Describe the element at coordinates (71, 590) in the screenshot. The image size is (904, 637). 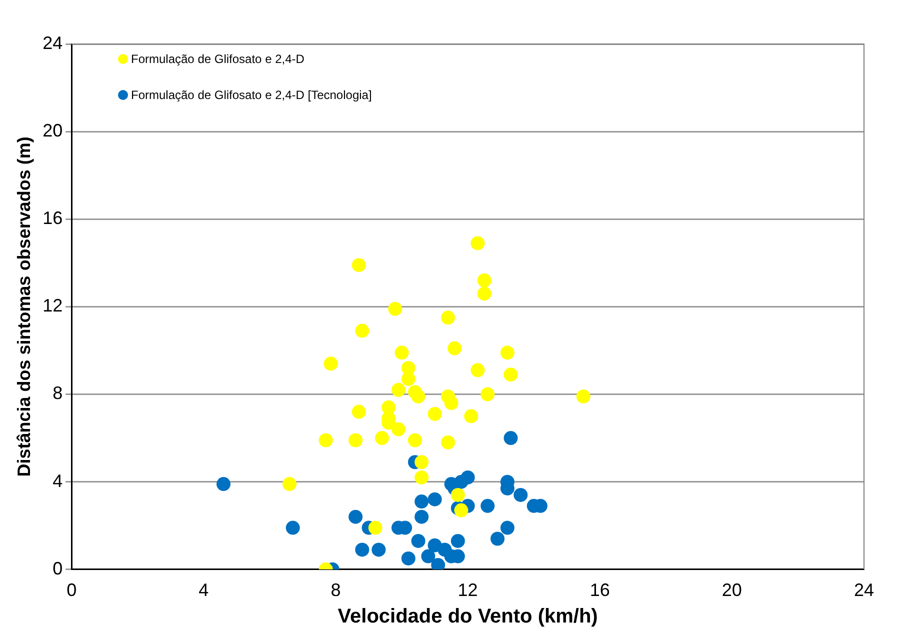
I see `x-tick-label: 0` at that location.